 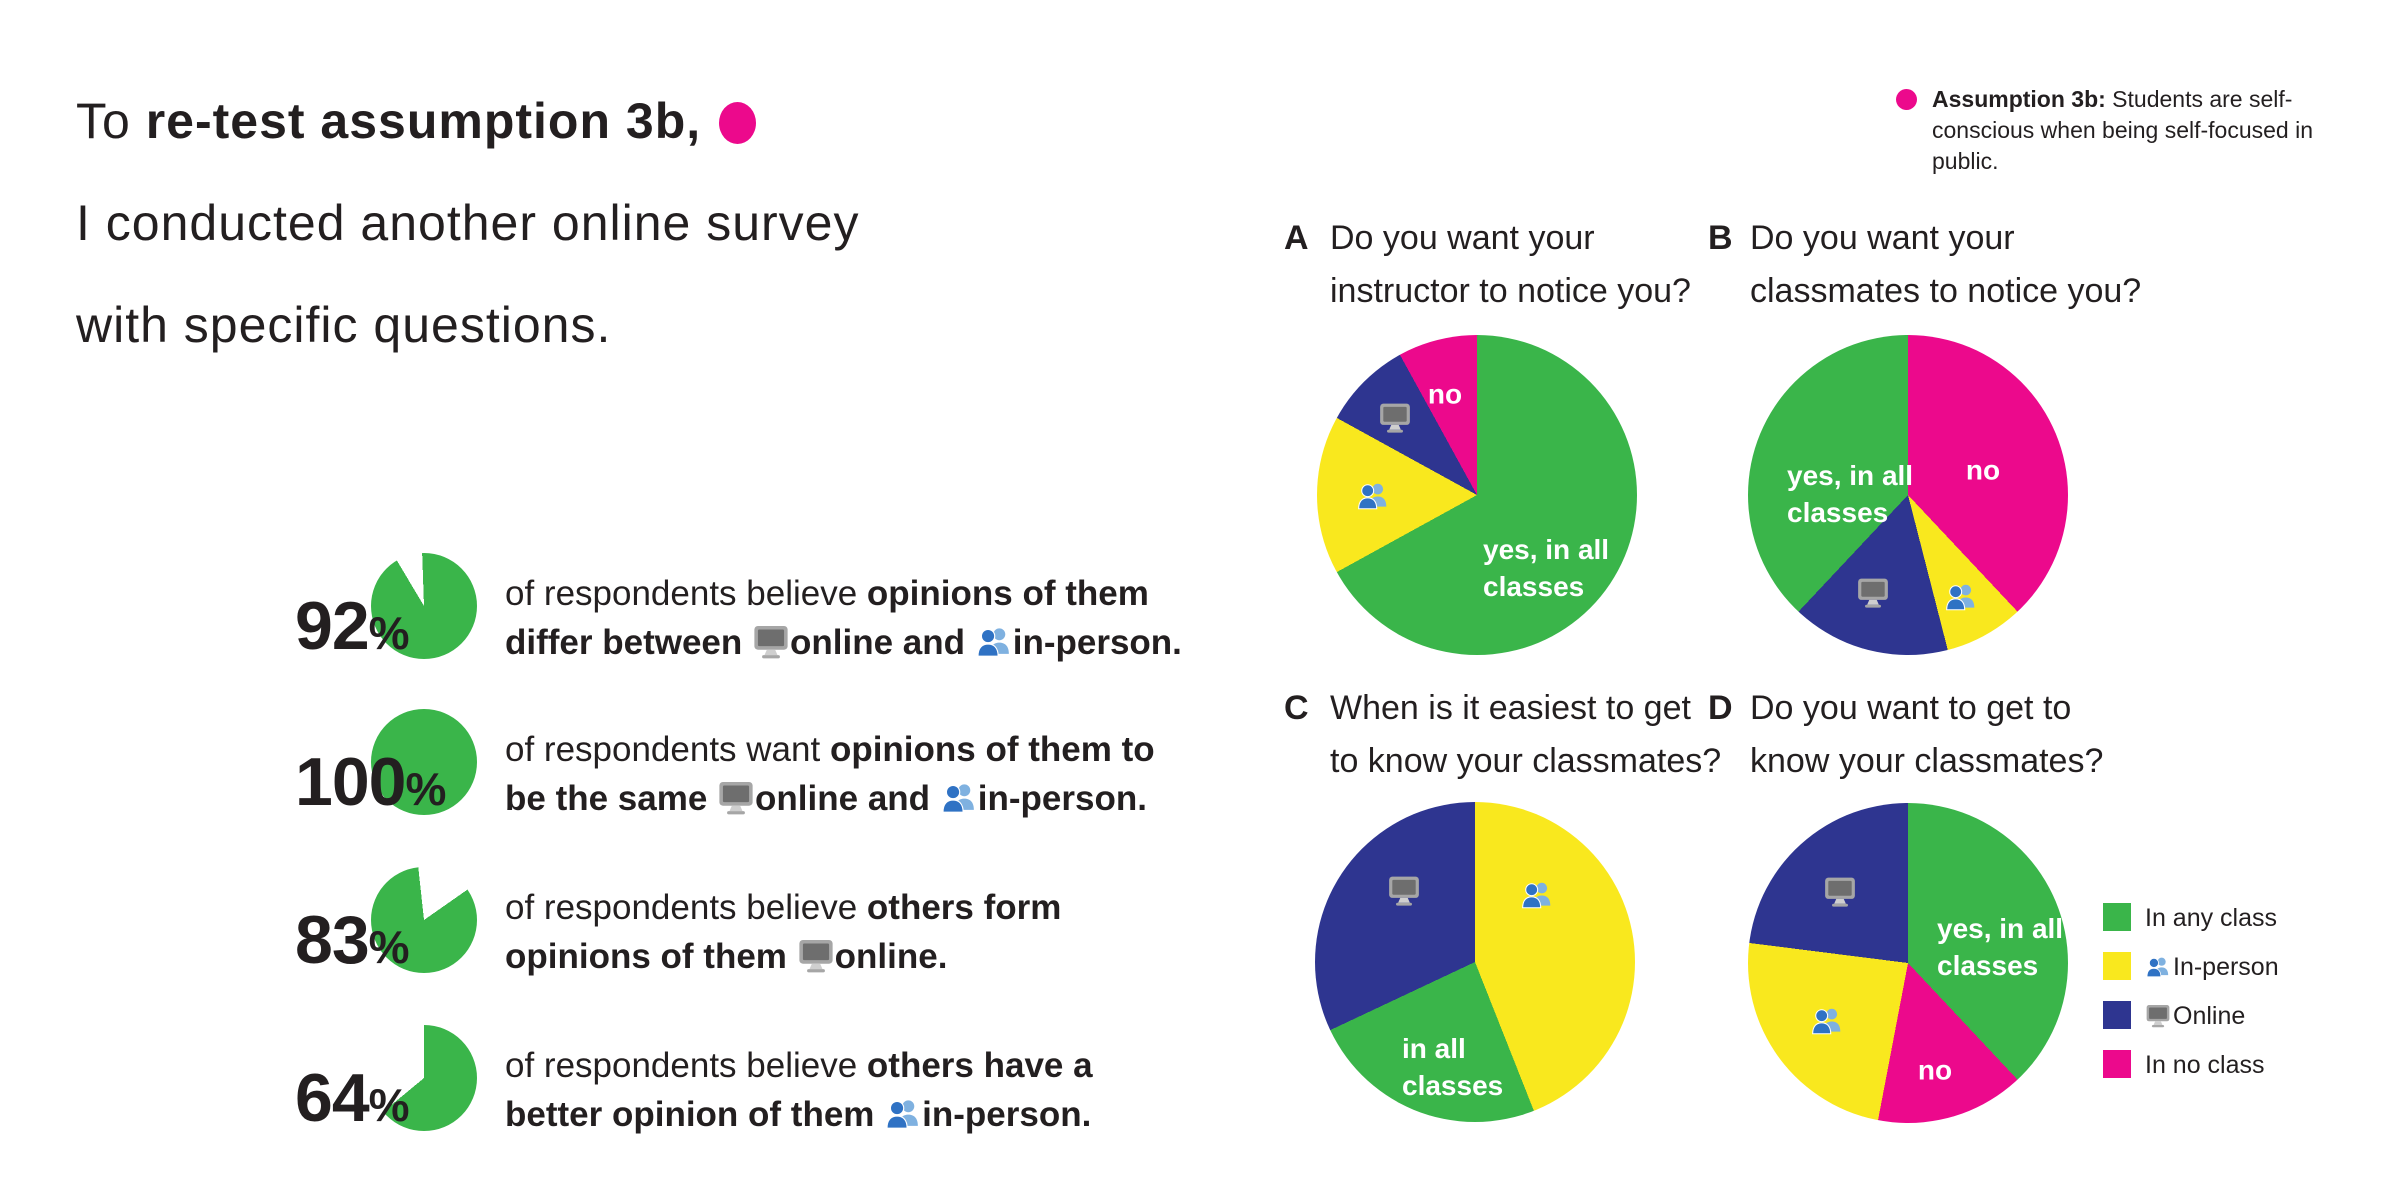 What do you see at coordinates (2112, 99) in the screenshot?
I see `note-line-1: Assumption 3b: Students are self-` at bounding box center [2112, 99].